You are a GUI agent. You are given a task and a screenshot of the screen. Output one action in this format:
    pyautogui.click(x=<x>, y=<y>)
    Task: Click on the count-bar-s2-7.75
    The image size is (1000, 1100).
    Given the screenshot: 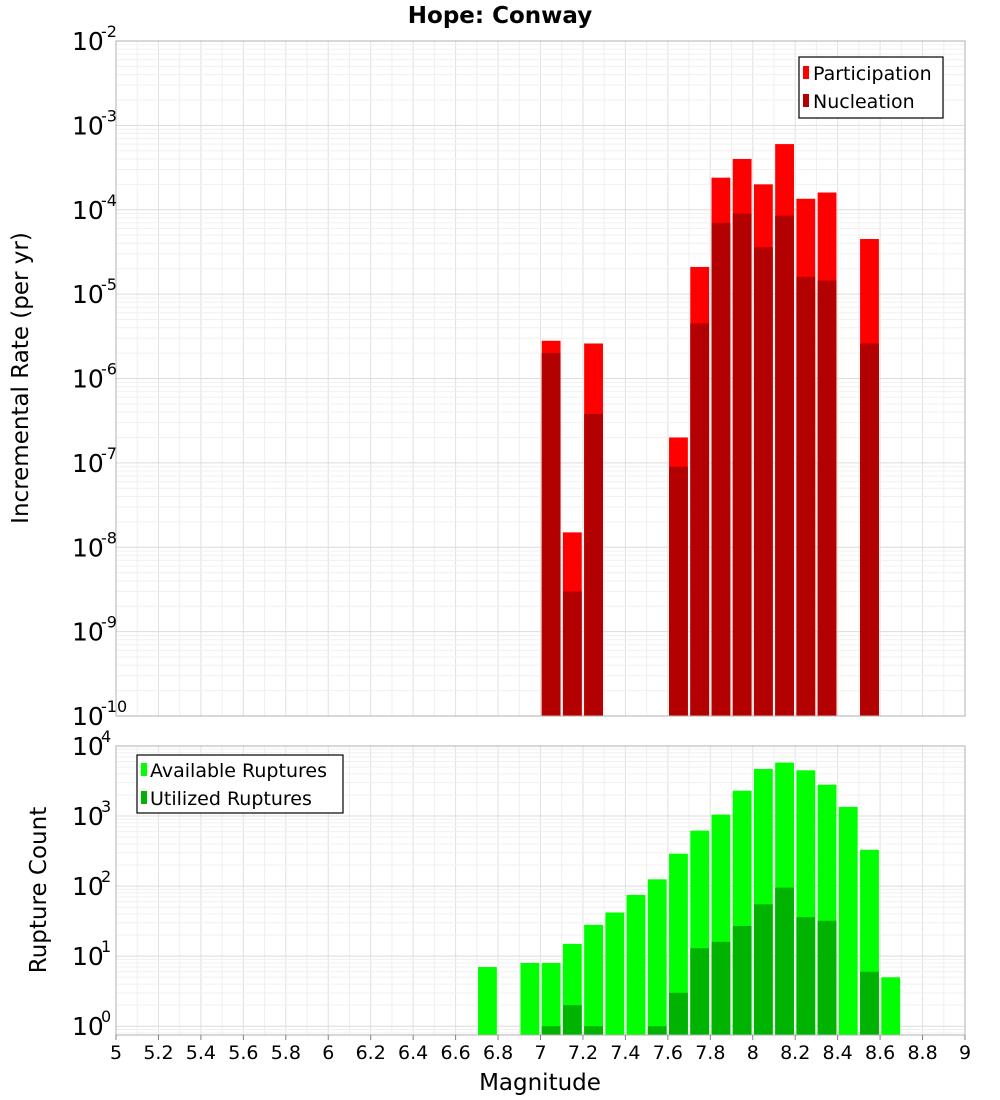 What is the action you would take?
    pyautogui.click(x=700, y=991)
    